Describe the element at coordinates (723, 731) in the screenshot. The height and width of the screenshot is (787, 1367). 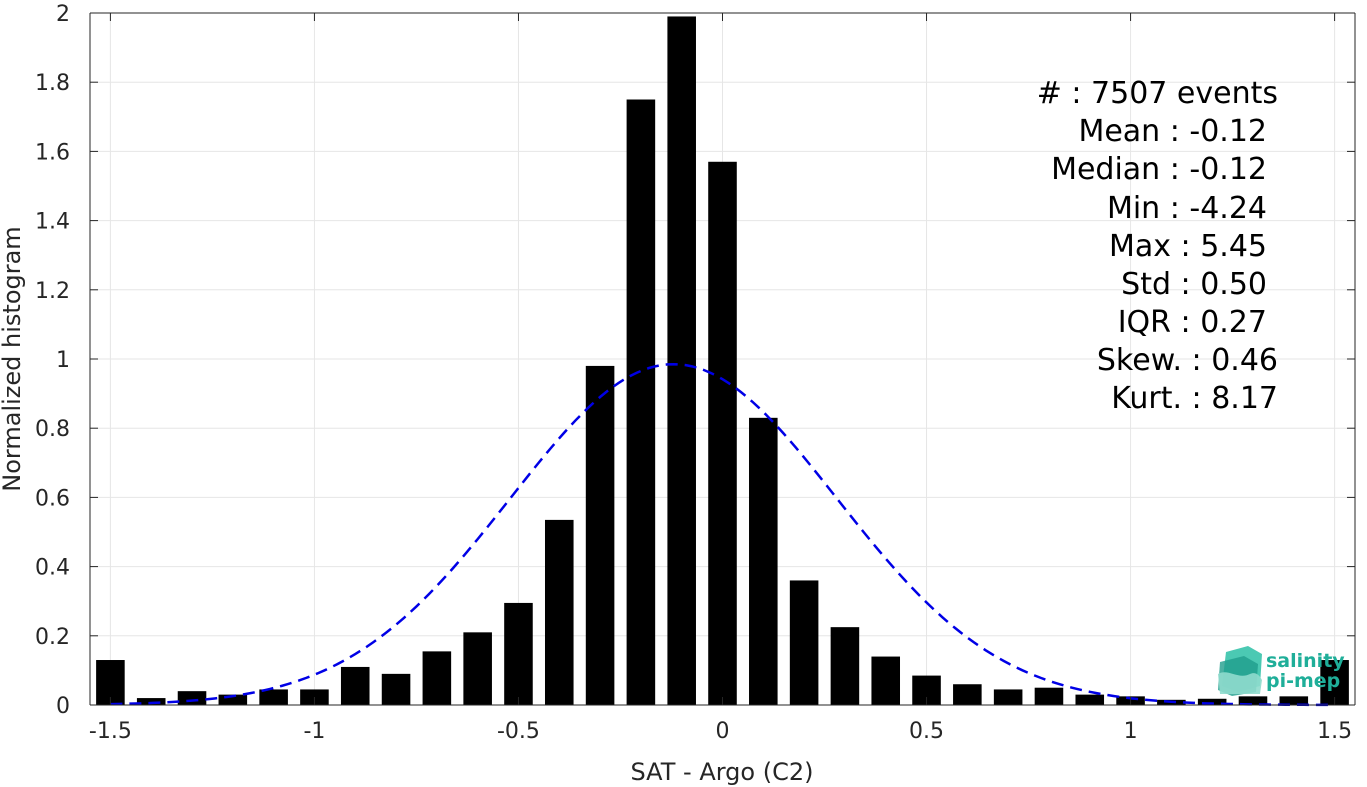
I see `x-tick-label-3: 0` at that location.